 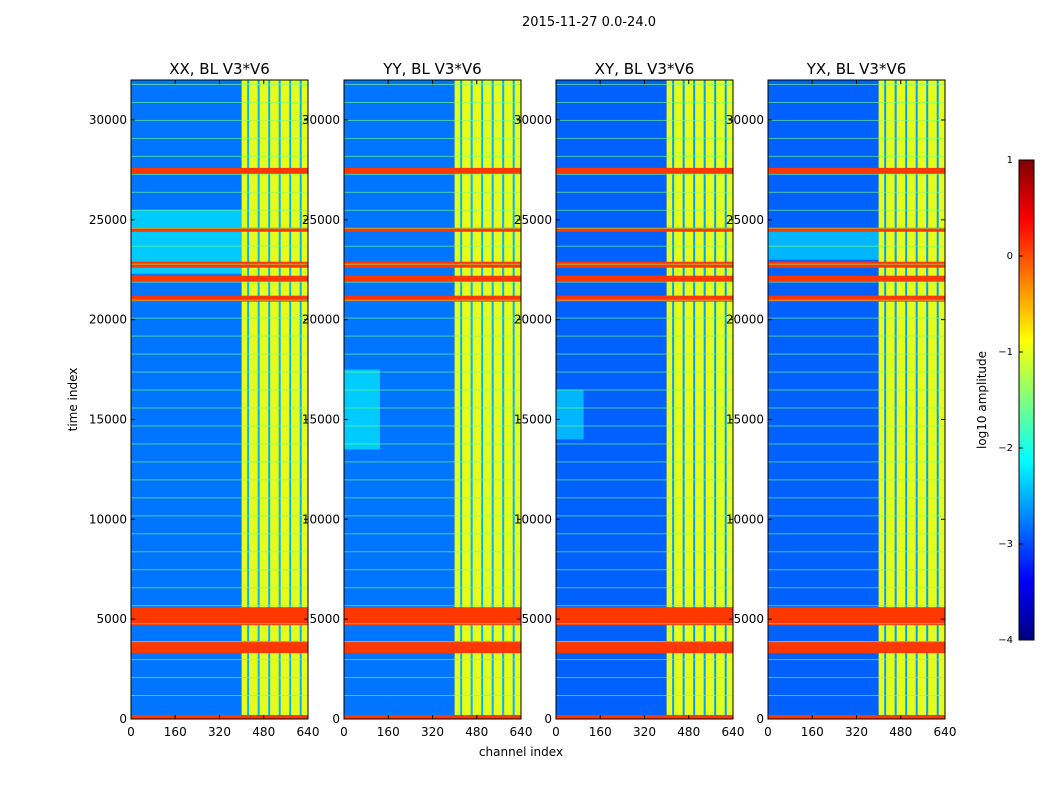 I want to click on y-tick-label: 0, so click(x=336, y=719).